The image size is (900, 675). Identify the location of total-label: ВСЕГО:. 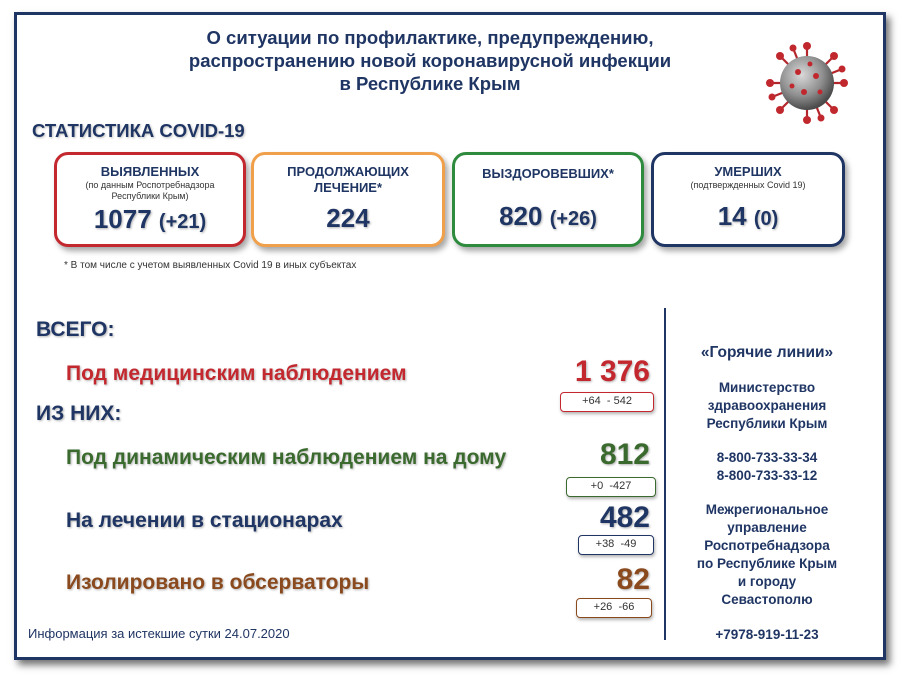
(75, 329).